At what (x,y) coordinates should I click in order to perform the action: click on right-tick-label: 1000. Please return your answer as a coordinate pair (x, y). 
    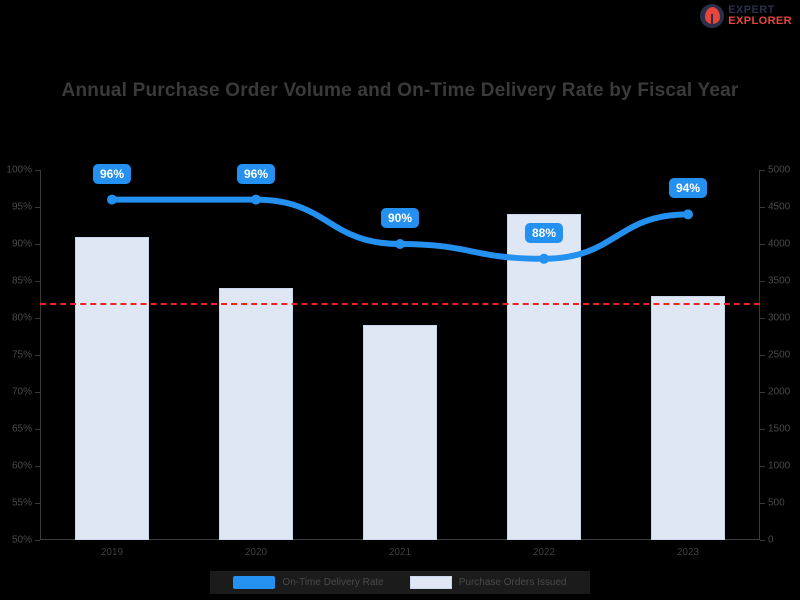
    Looking at the image, I should click on (779, 466).